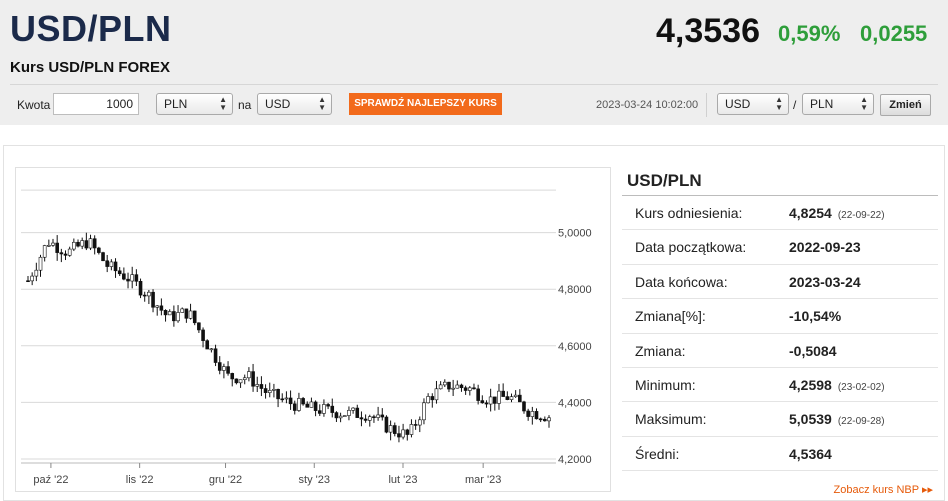  I want to click on stat-label: Data początkowa:, so click(691, 247).